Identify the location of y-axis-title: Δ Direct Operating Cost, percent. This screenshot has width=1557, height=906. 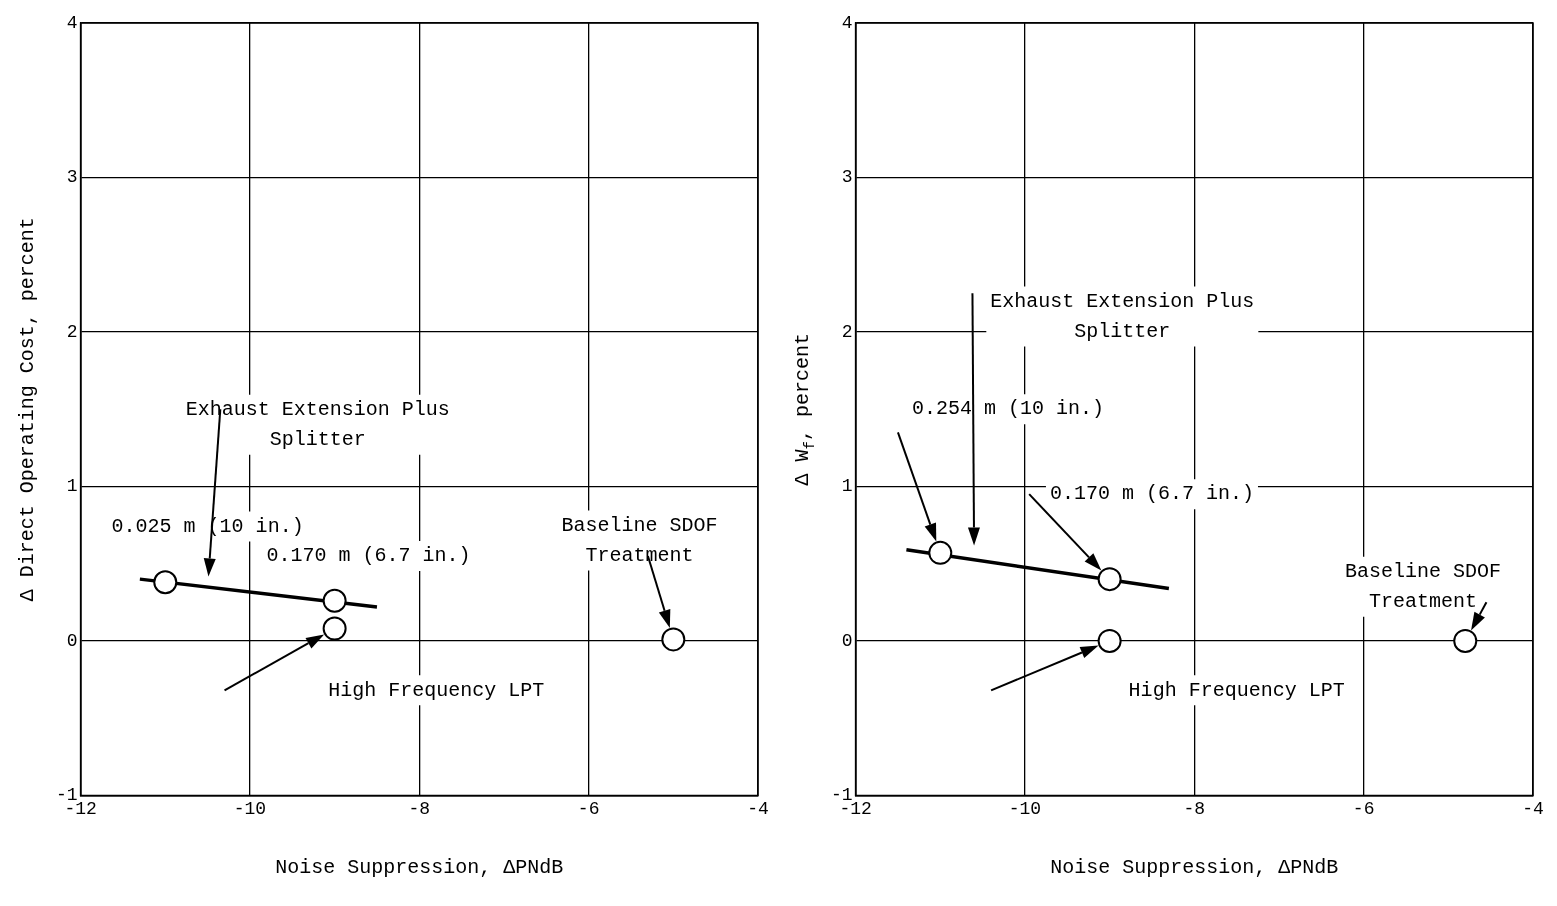
(28, 409).